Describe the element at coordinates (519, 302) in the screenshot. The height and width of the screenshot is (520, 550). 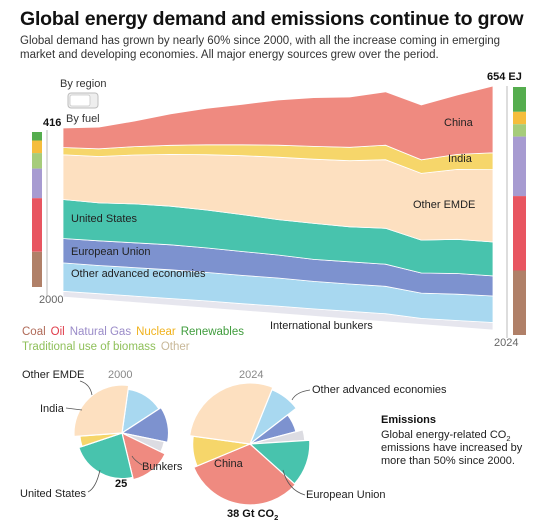
I see `fuel-bar-2024-coal` at that location.